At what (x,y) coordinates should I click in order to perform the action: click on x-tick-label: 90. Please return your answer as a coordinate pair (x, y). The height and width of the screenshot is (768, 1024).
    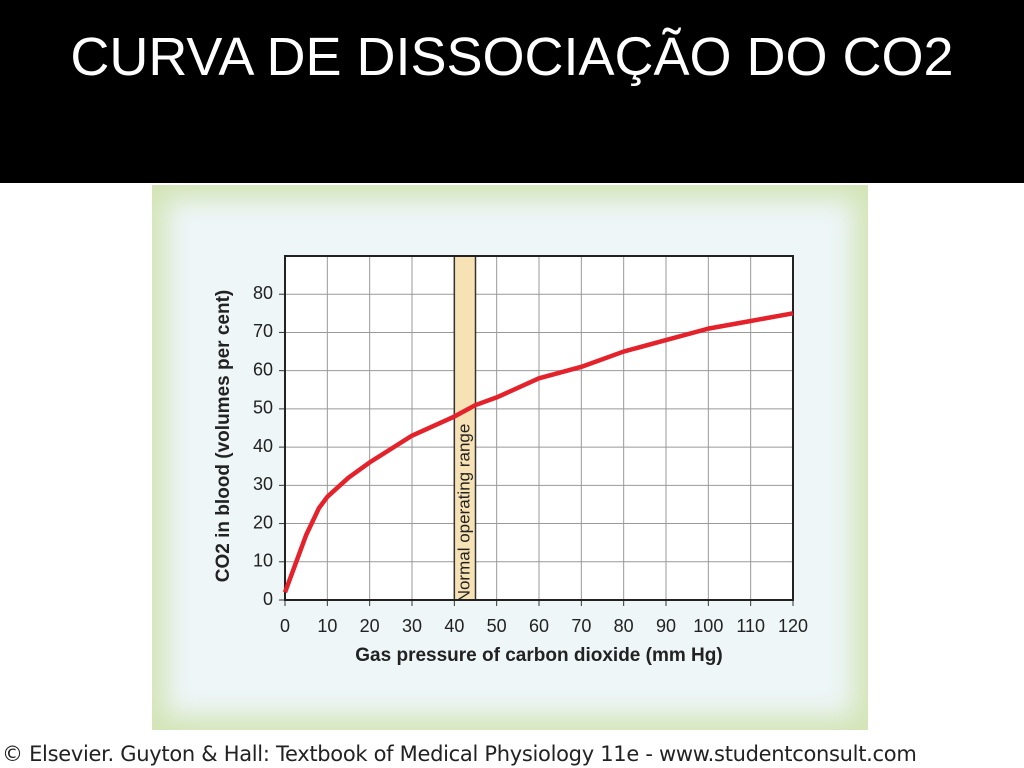
    Looking at the image, I should click on (666, 626).